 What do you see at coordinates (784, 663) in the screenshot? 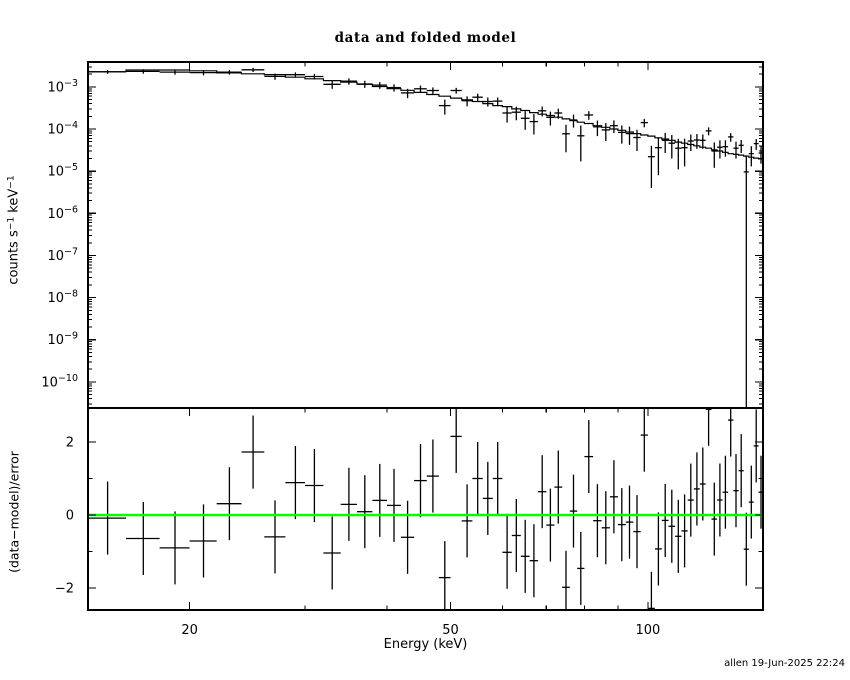
I see `timestamp: allen 19-Jun-2025 22:24` at bounding box center [784, 663].